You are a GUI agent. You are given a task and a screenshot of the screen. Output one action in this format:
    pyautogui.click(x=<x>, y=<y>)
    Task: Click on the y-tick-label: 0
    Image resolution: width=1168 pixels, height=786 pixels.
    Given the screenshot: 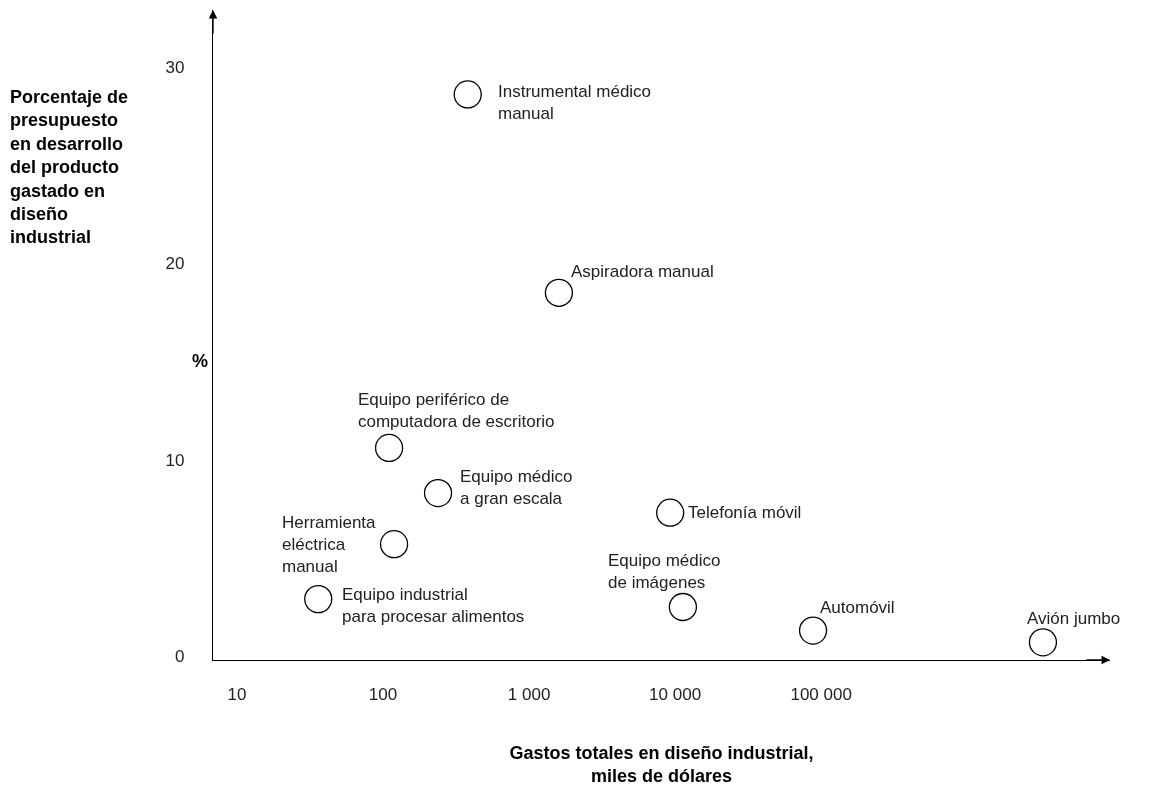 What is the action you would take?
    pyautogui.click(x=179, y=657)
    